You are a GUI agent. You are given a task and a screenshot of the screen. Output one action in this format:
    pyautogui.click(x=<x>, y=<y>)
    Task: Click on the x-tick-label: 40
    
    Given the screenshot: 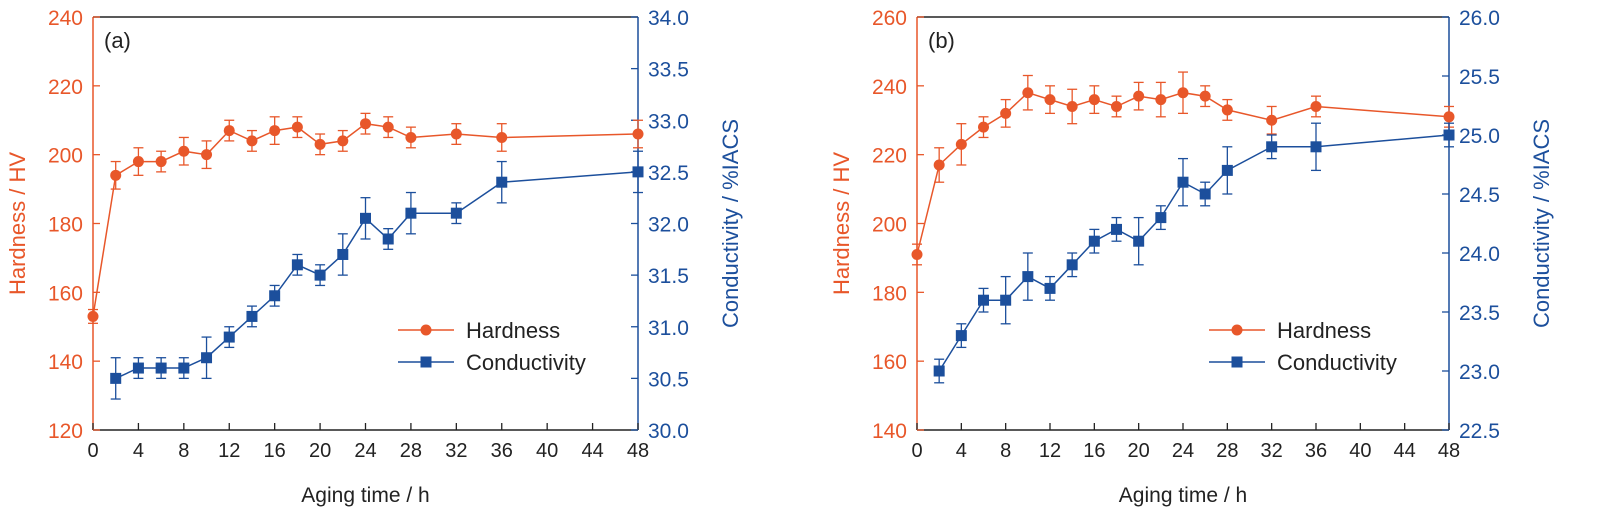 What is the action you would take?
    pyautogui.click(x=1360, y=451)
    